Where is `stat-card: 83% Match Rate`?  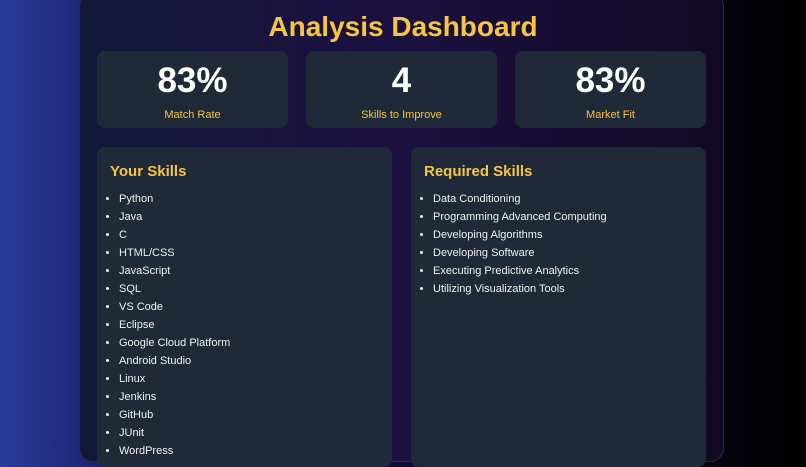
stat-card: 83% Match Rate is located at coordinates (192, 89).